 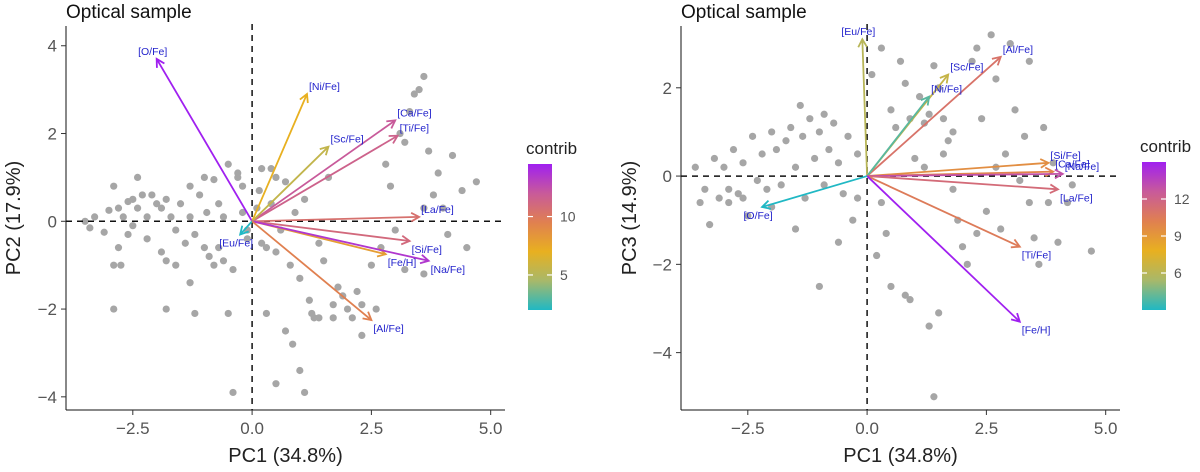 What do you see at coordinates (52, 221) in the screenshot?
I see `y-tick-label: 0` at bounding box center [52, 221].